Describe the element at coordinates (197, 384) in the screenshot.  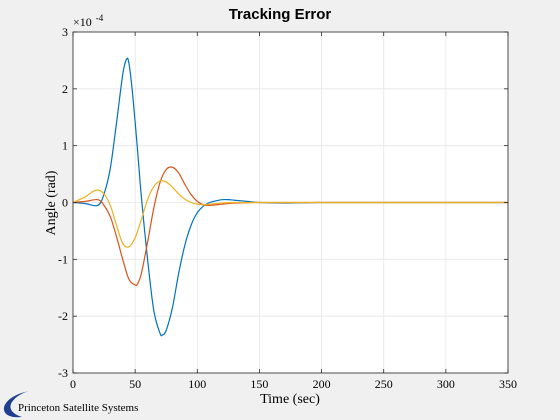
I see `x-tick-label: 100` at that location.